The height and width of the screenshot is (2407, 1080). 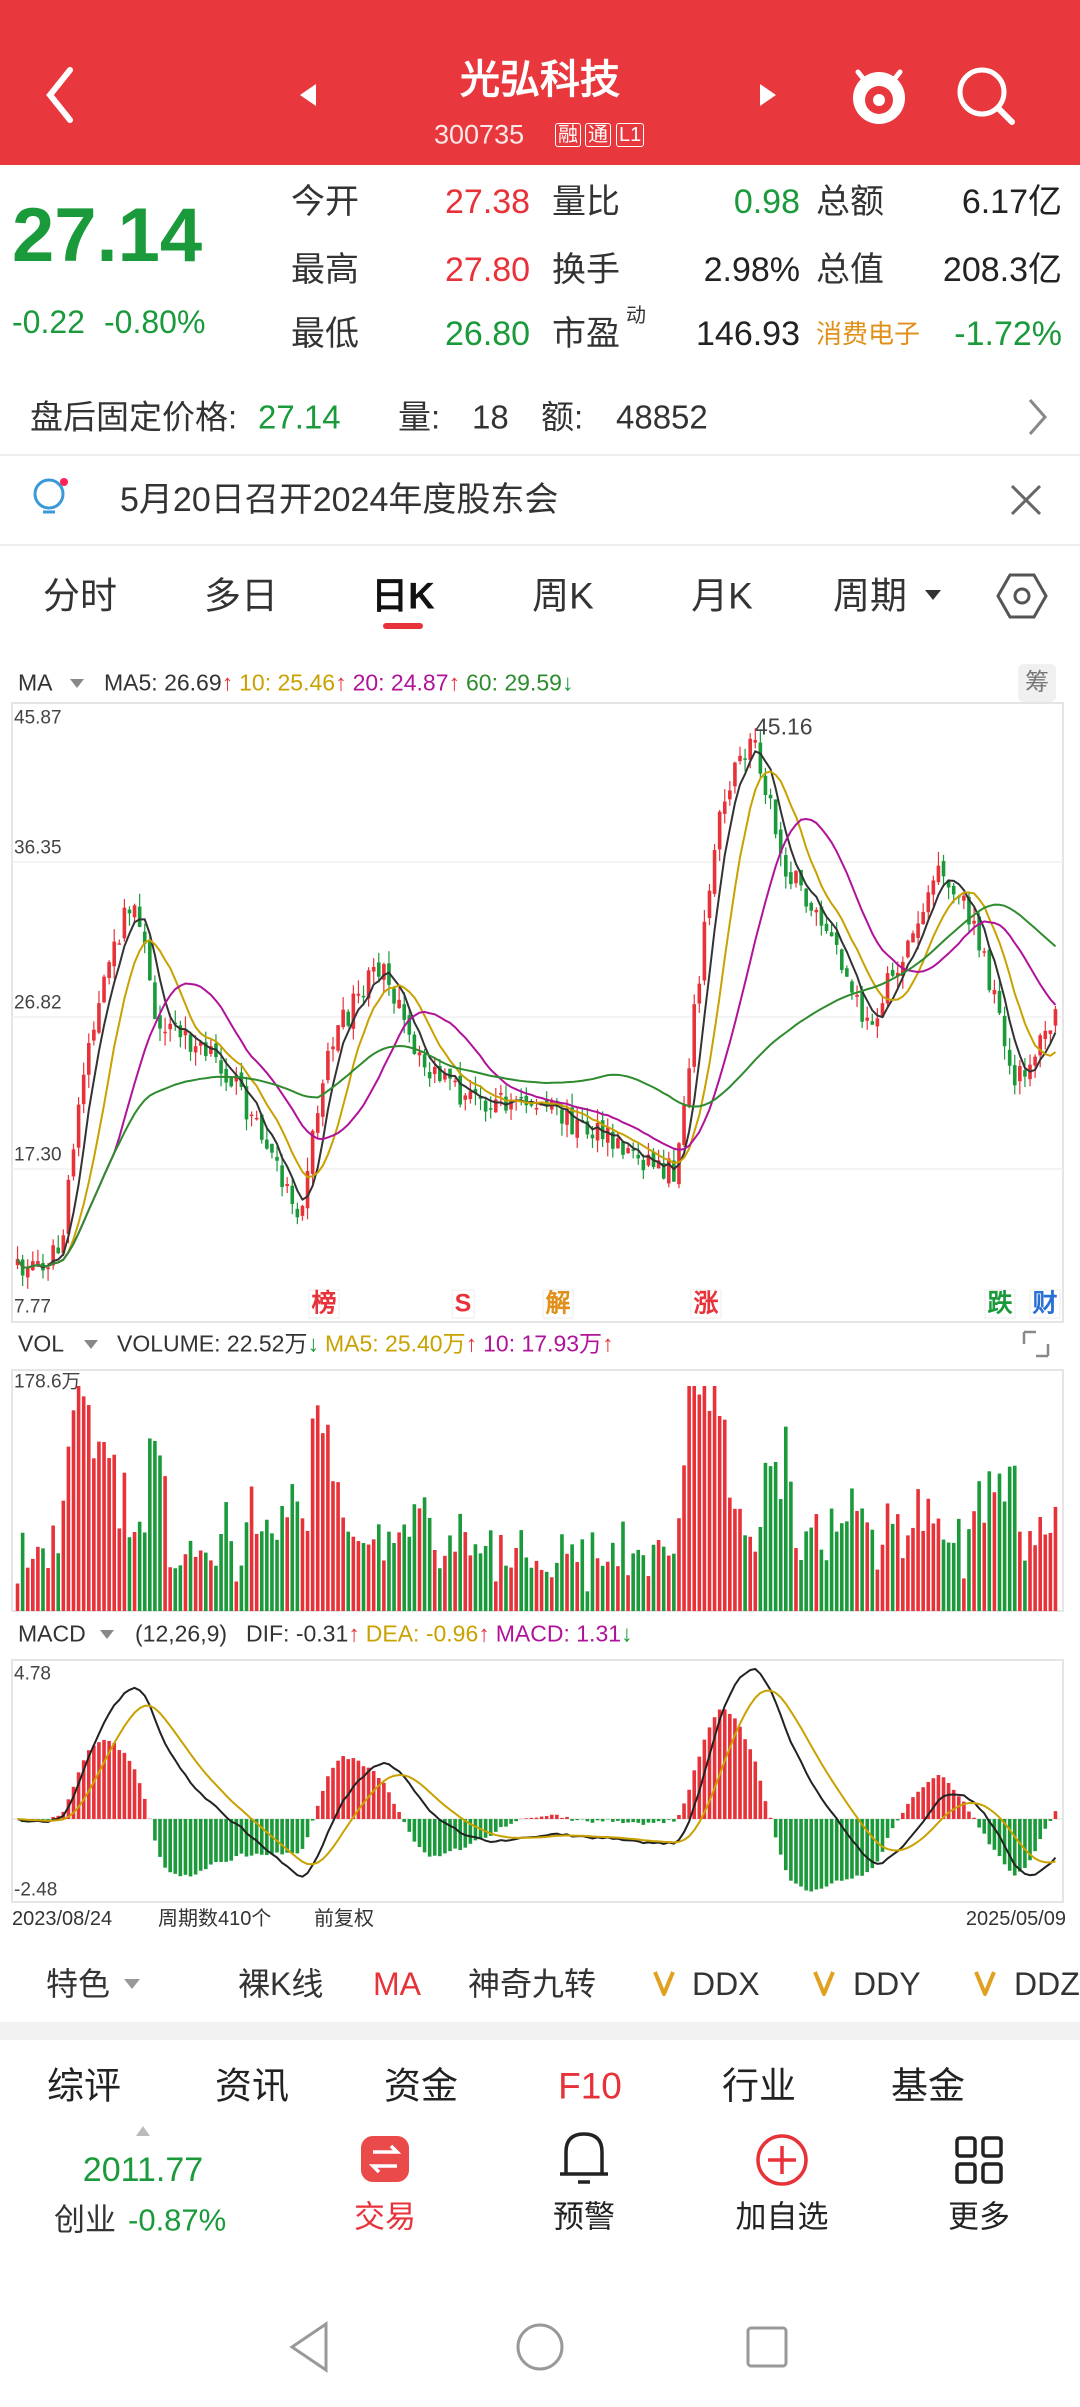 I want to click on bottom-tab: 资讯, so click(x=252, y=2086).